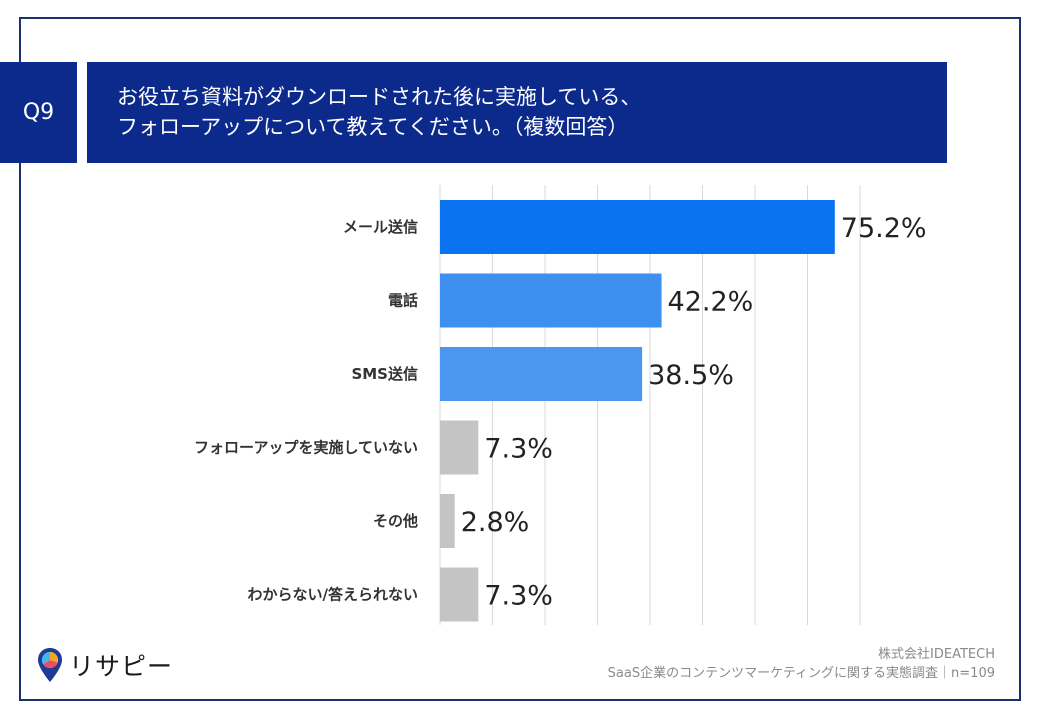 The height and width of the screenshot is (720, 1040). Describe the element at coordinates (936, 654) in the screenshot. I see `footer-company: 株式会社IDEATECH` at that location.